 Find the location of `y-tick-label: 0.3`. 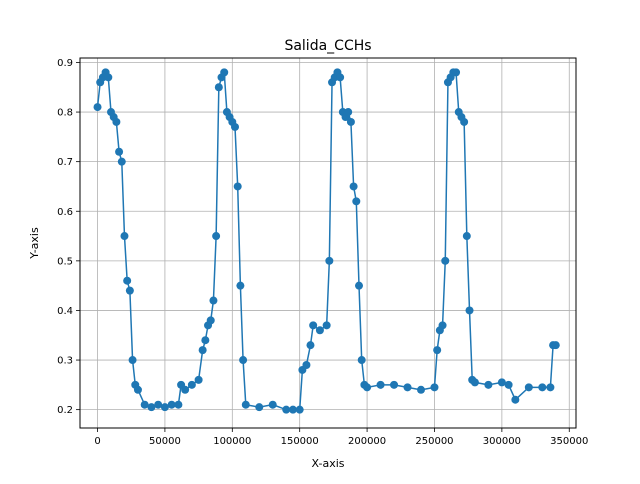

y-tick-label: 0.3 is located at coordinates (65, 361).